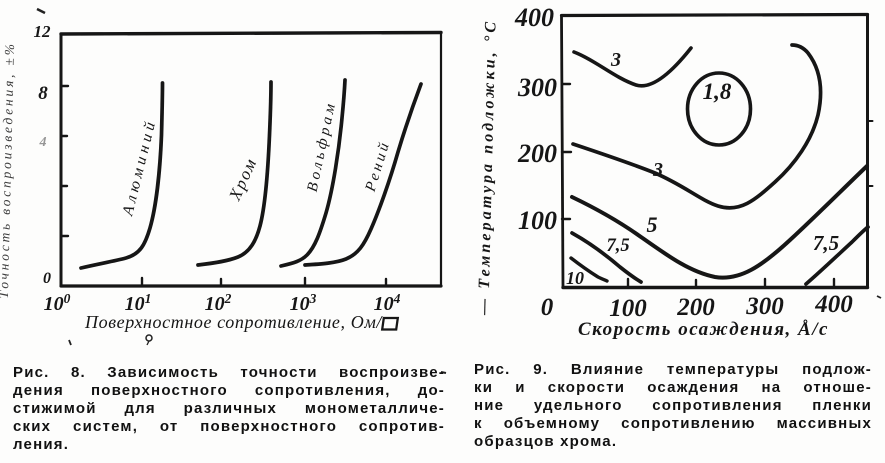 Image resolution: width=885 pixels, height=463 pixels. What do you see at coordinates (43, 93) in the screenshot?
I see `svg-text: 8` at bounding box center [43, 93].